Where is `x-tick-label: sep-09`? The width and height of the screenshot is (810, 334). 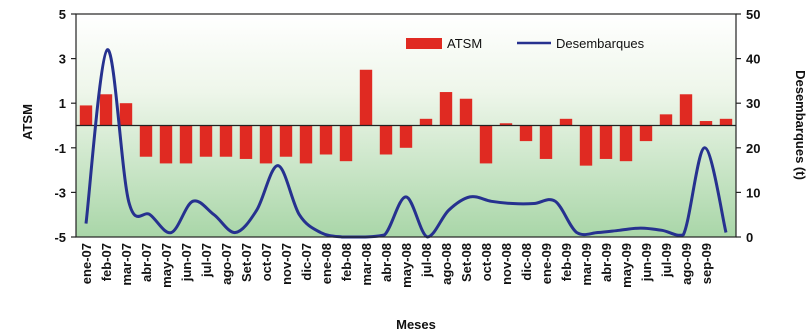
x-tick-label: sep-09 is located at coordinates (706, 263).